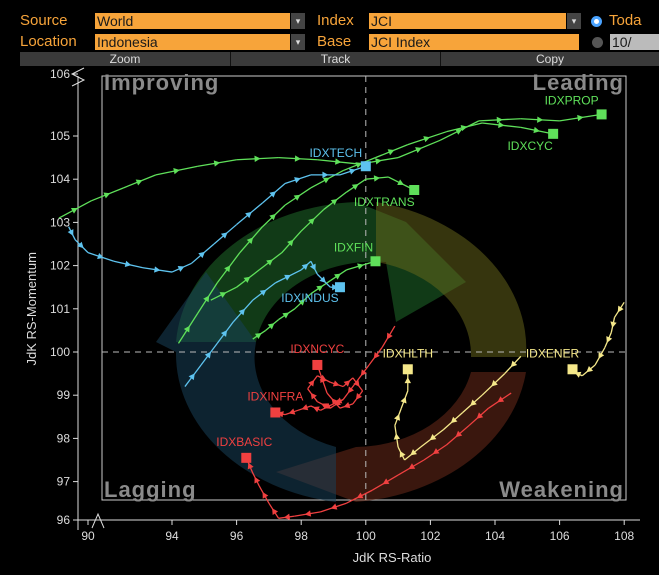  What do you see at coordinates (244, 442) in the screenshot?
I see `sector-label: IDXBASIC` at bounding box center [244, 442].